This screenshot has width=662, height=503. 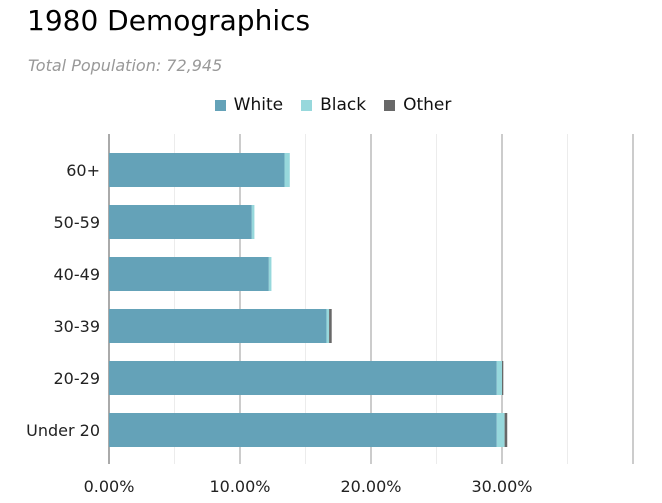 I want to click on legend-swatch-white, so click(x=220, y=105).